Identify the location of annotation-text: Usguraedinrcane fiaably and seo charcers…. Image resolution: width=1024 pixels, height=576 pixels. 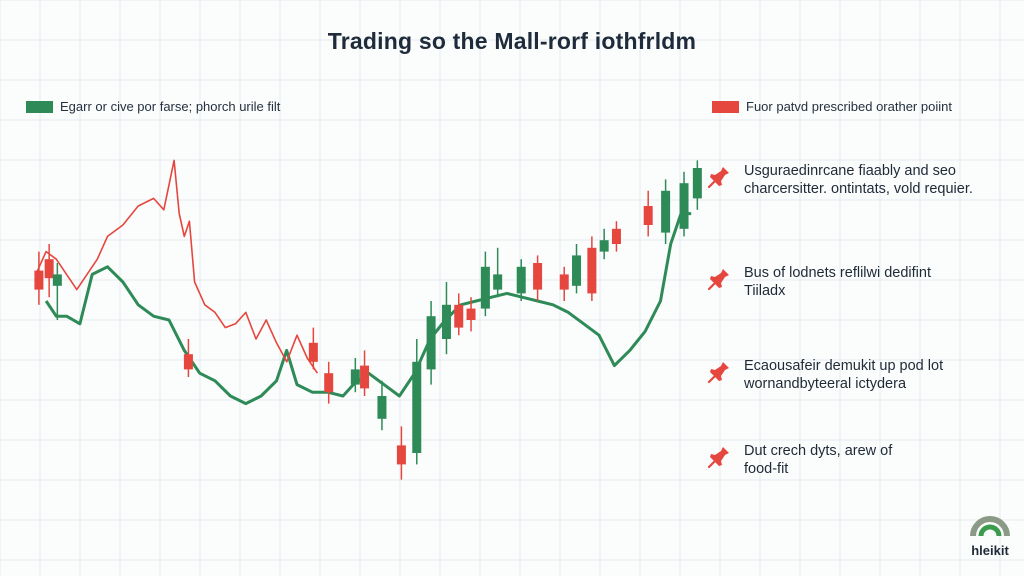
(858, 180).